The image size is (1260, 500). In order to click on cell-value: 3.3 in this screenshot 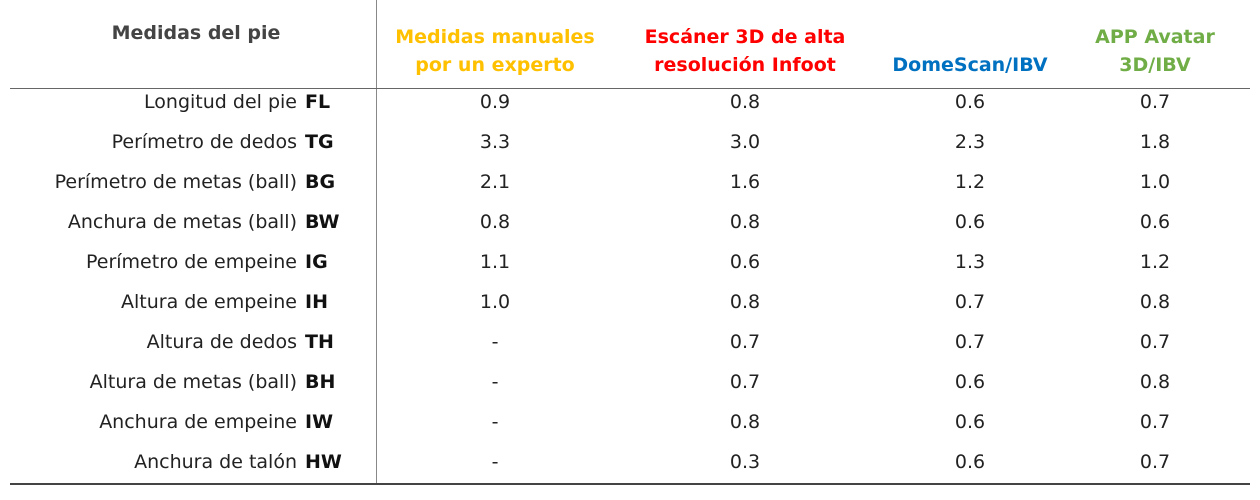, I will do `click(495, 142)`.